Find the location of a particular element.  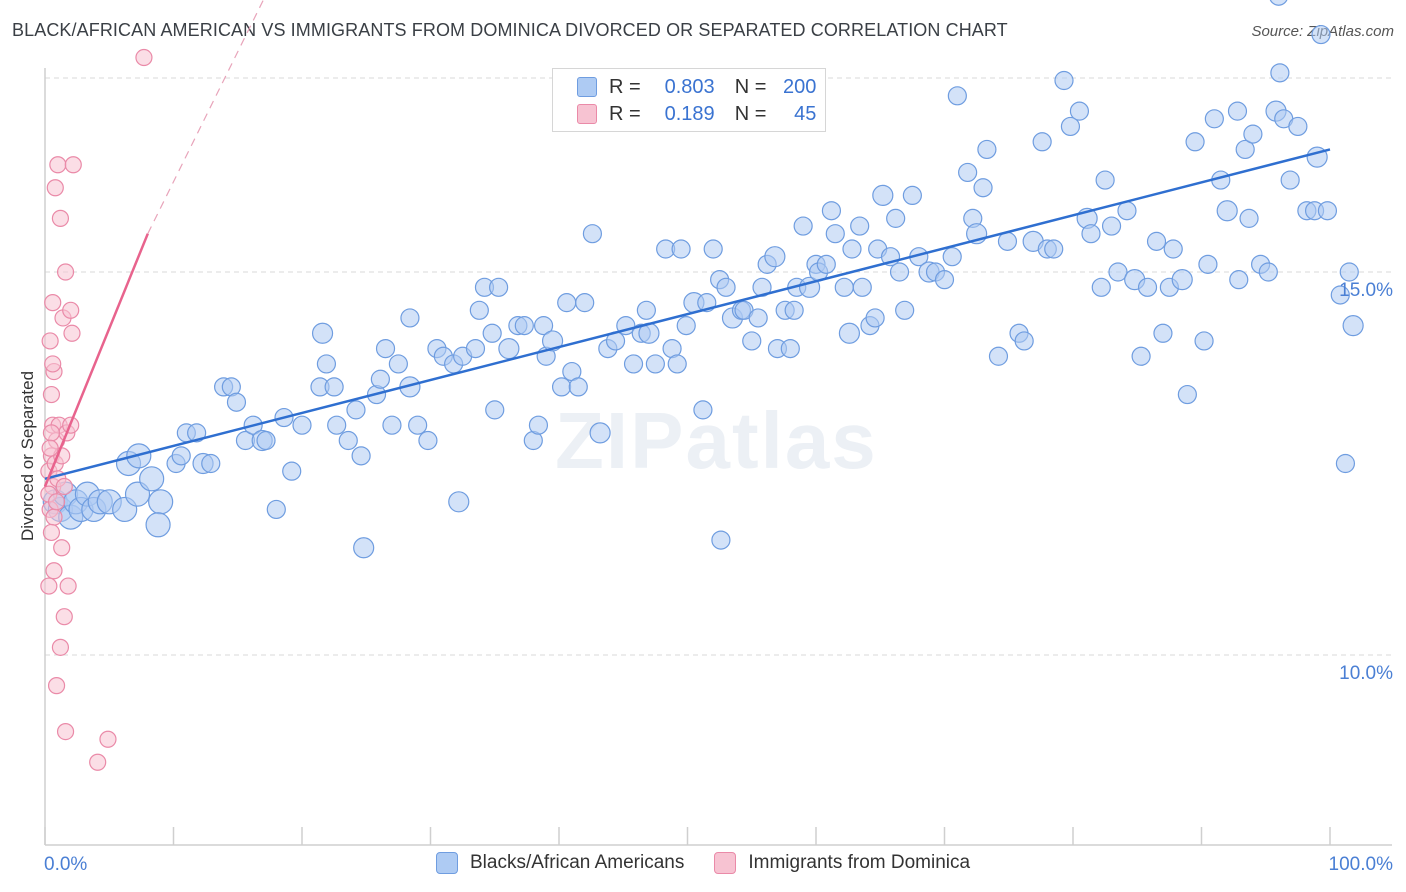

legend-row-blacks: R = 0.803 N = 200 is located at coordinates (696, 87).